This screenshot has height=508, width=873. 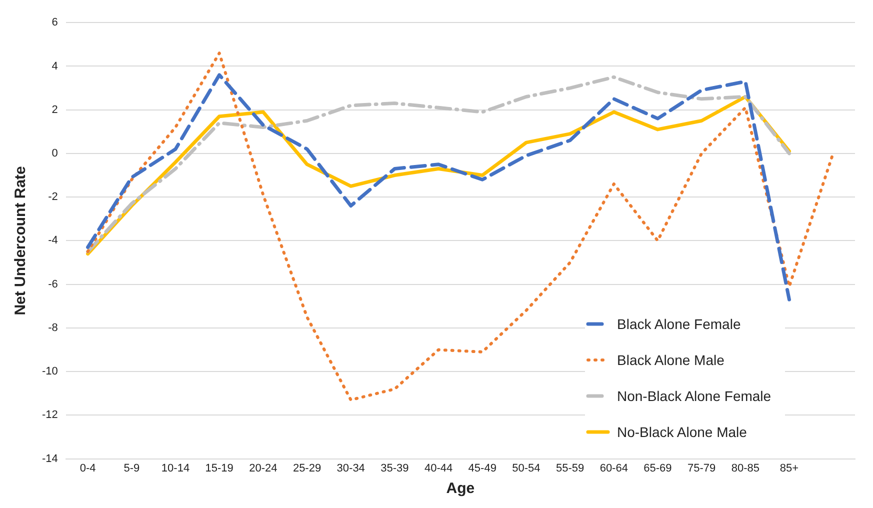 I want to click on x-tick-label: 5-9, so click(x=132, y=468).